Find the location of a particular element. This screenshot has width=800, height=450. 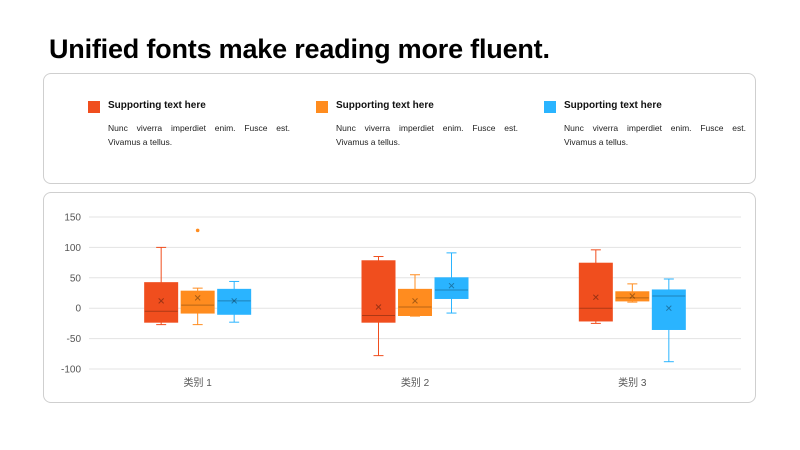

outlier-point is located at coordinates (197, 230).